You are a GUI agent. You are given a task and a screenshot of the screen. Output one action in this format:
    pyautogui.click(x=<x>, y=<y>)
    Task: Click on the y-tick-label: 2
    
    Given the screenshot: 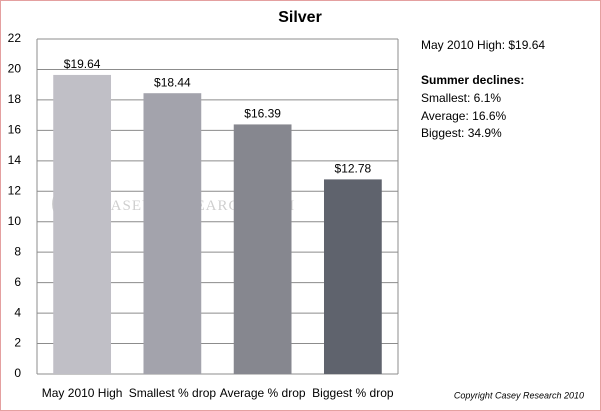 What is the action you would take?
    pyautogui.click(x=17, y=343)
    